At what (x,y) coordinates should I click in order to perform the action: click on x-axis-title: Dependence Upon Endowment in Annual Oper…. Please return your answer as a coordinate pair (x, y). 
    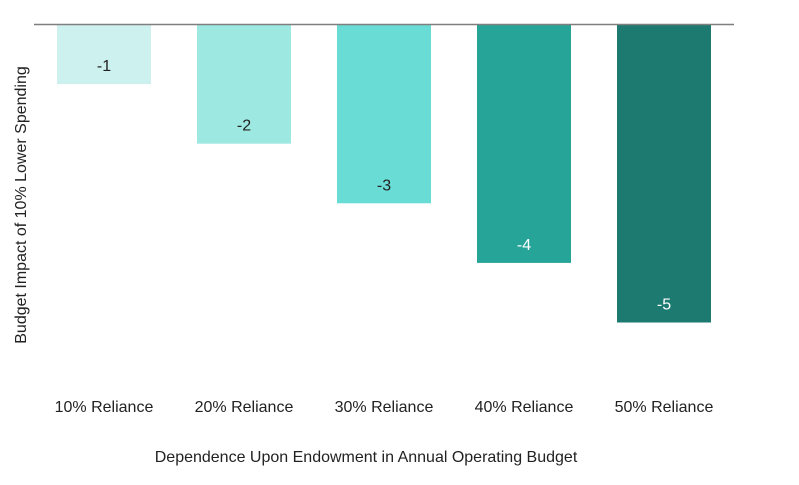
    Looking at the image, I should click on (366, 457).